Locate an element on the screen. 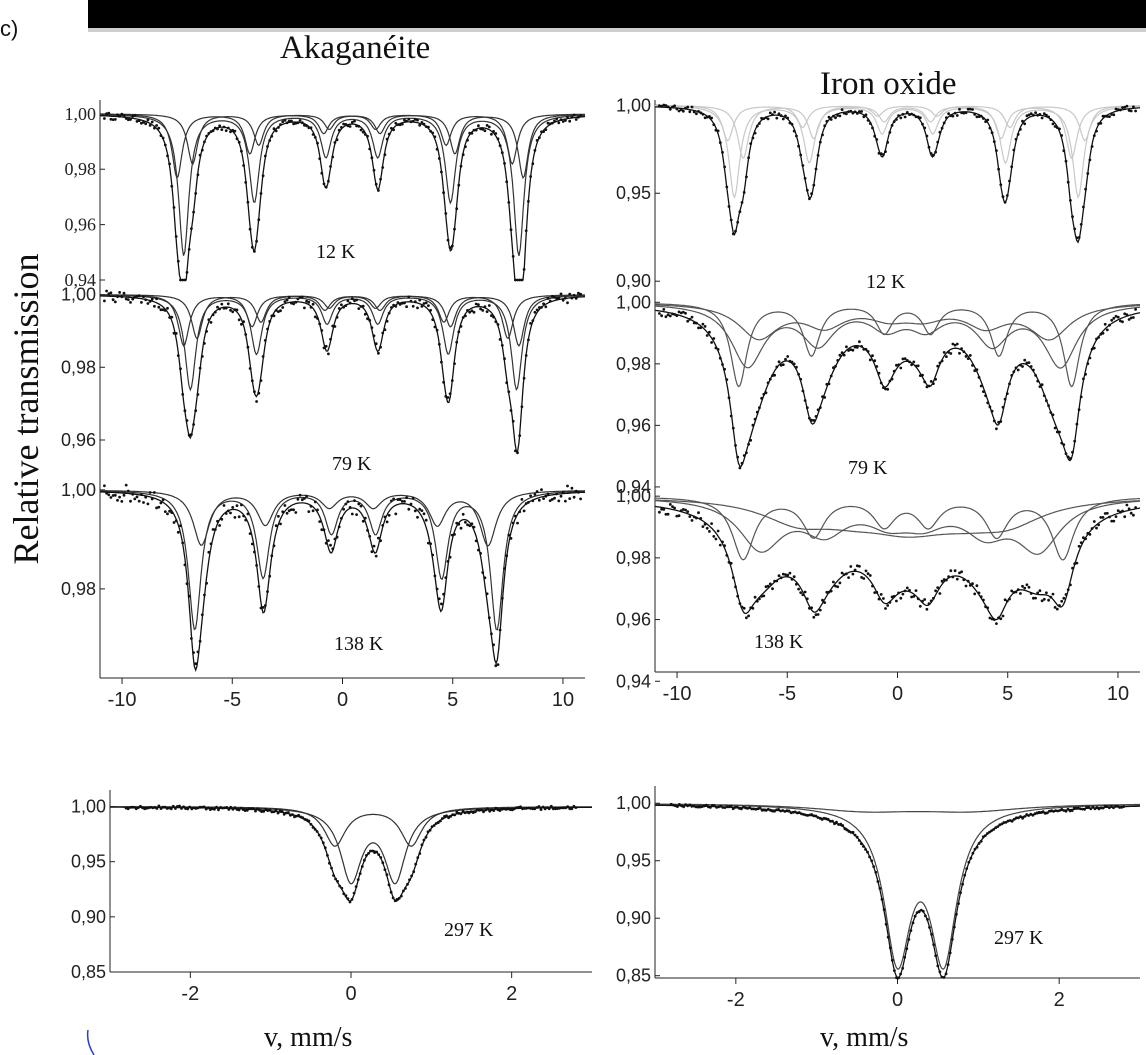  ox-79-ytick-label-0: 1,00 is located at coordinates (633, 302).